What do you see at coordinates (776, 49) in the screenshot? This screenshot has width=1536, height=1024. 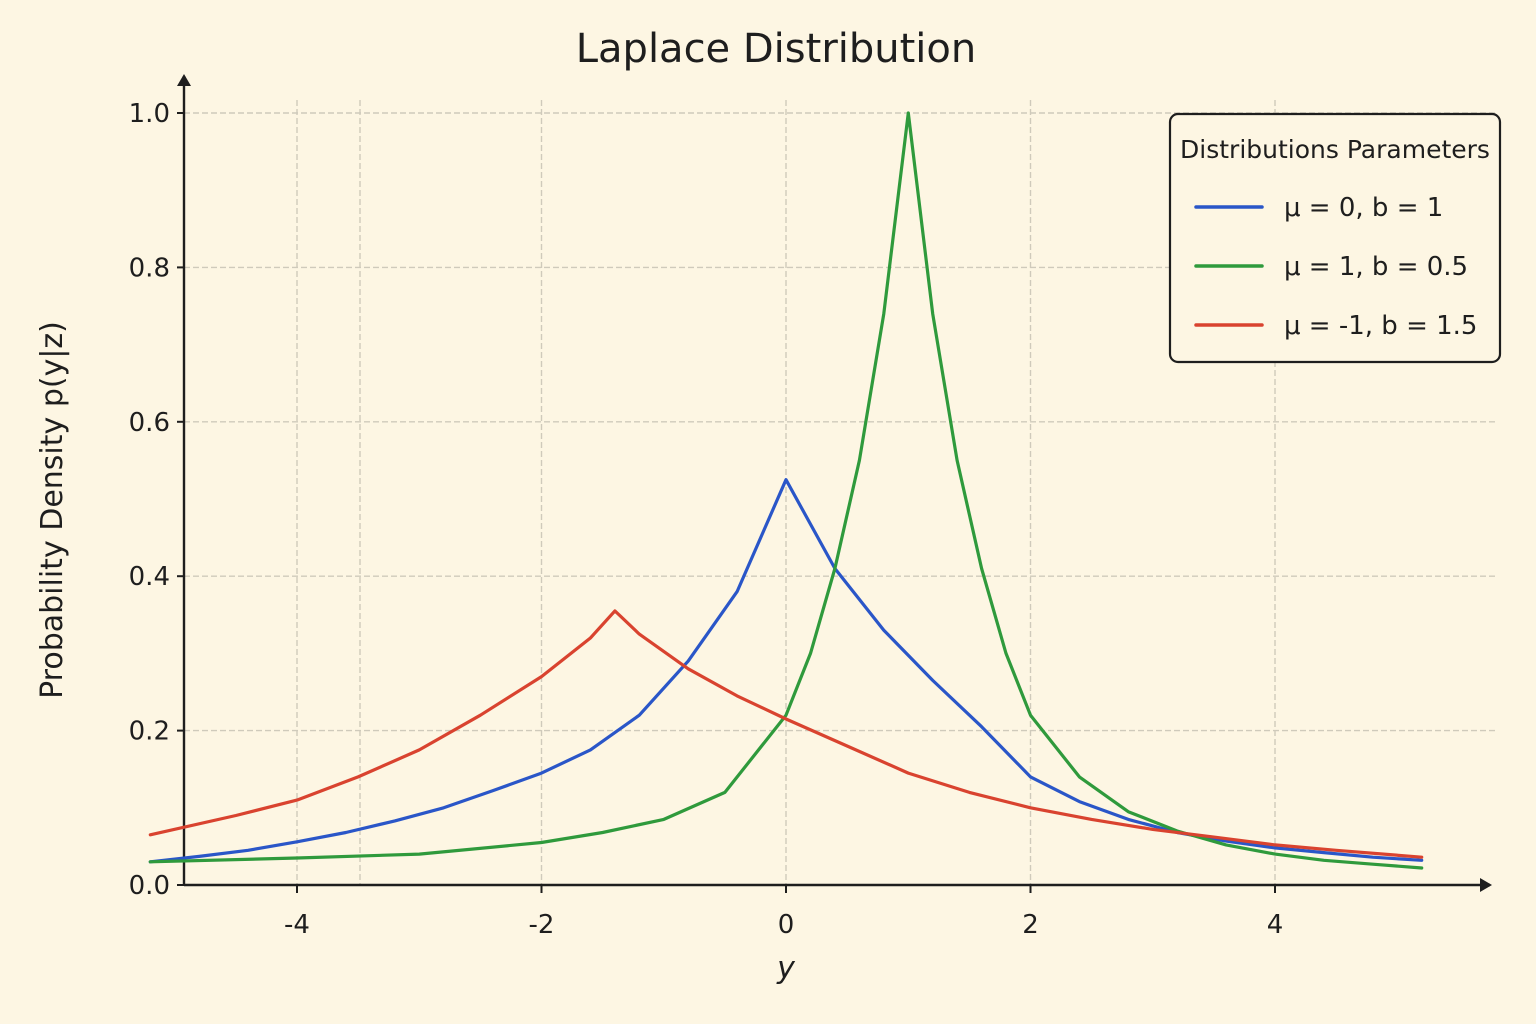 I see `chart-title: Laplace Distribution` at bounding box center [776, 49].